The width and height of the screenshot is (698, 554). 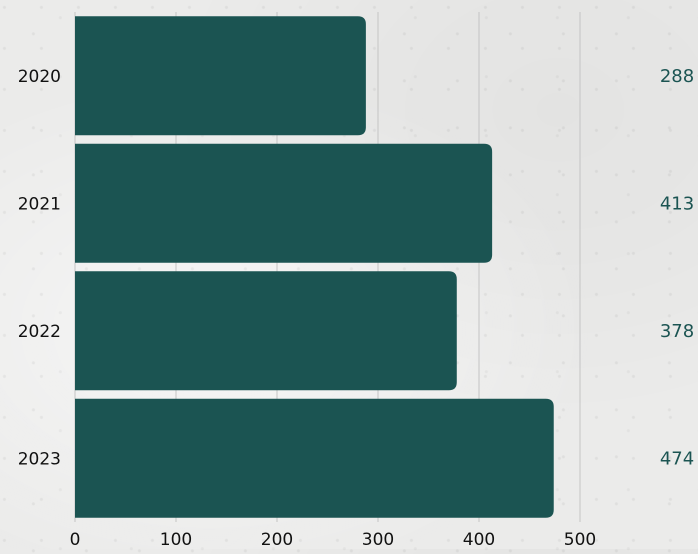 What do you see at coordinates (266, 331) in the screenshot?
I see `bar-2022` at bounding box center [266, 331].